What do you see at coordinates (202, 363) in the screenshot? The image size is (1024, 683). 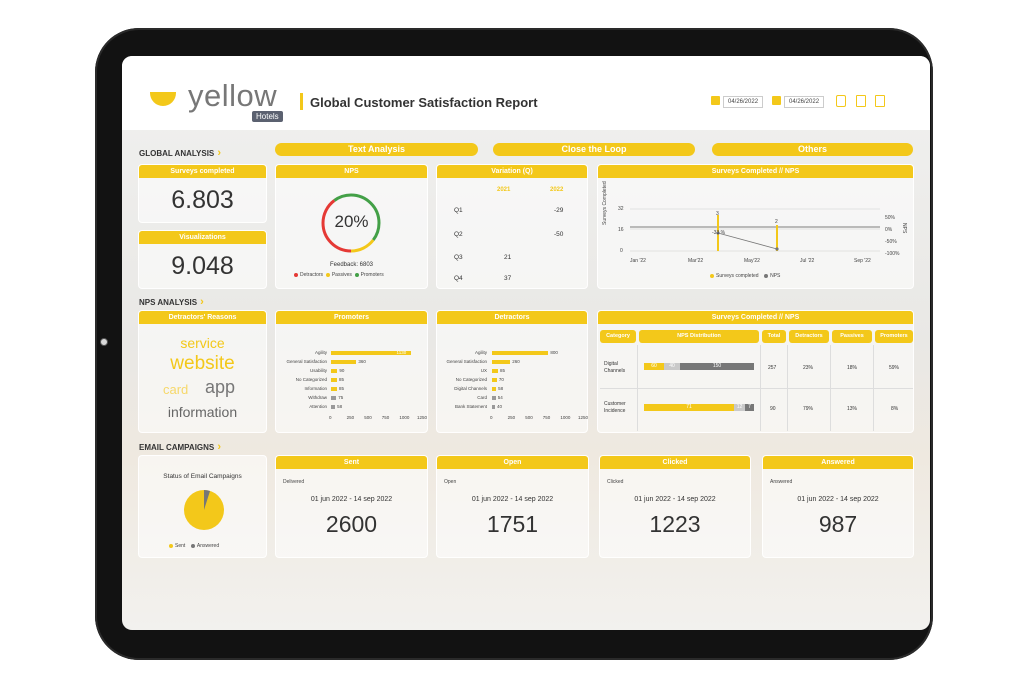 I see `word-website: website` at bounding box center [202, 363].